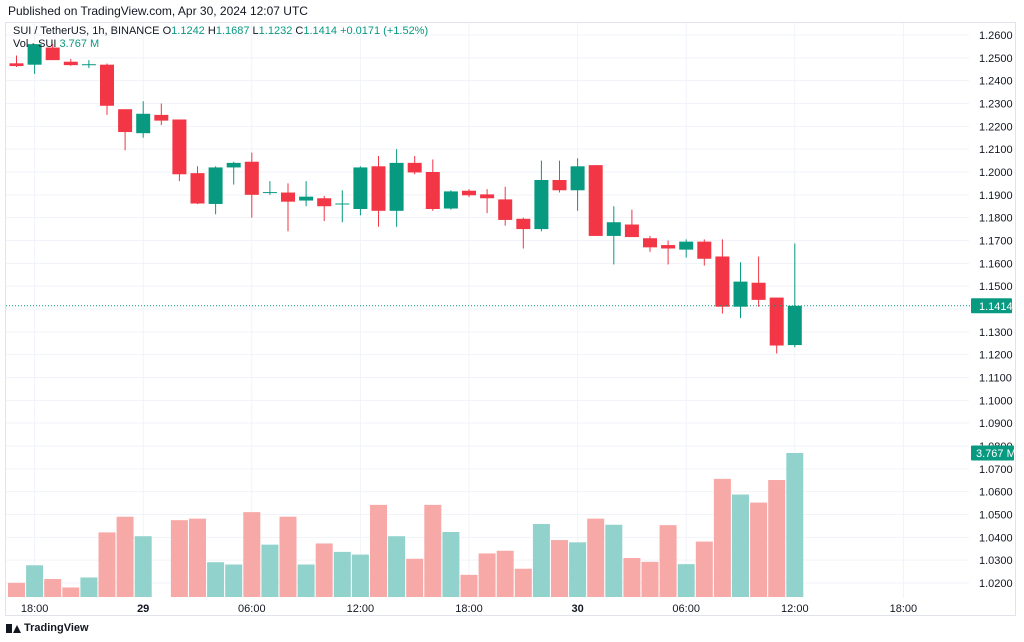  I want to click on price-tick-label: 1.2100, so click(996, 150).